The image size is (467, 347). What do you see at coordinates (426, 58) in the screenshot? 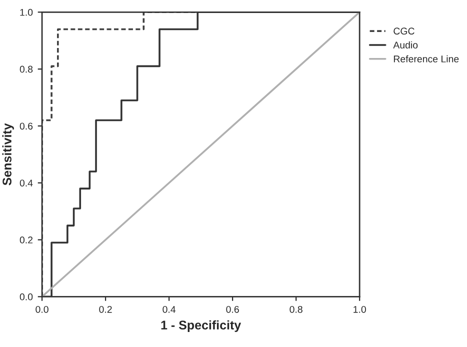
I see `legend-label: Reference Line` at bounding box center [426, 58].